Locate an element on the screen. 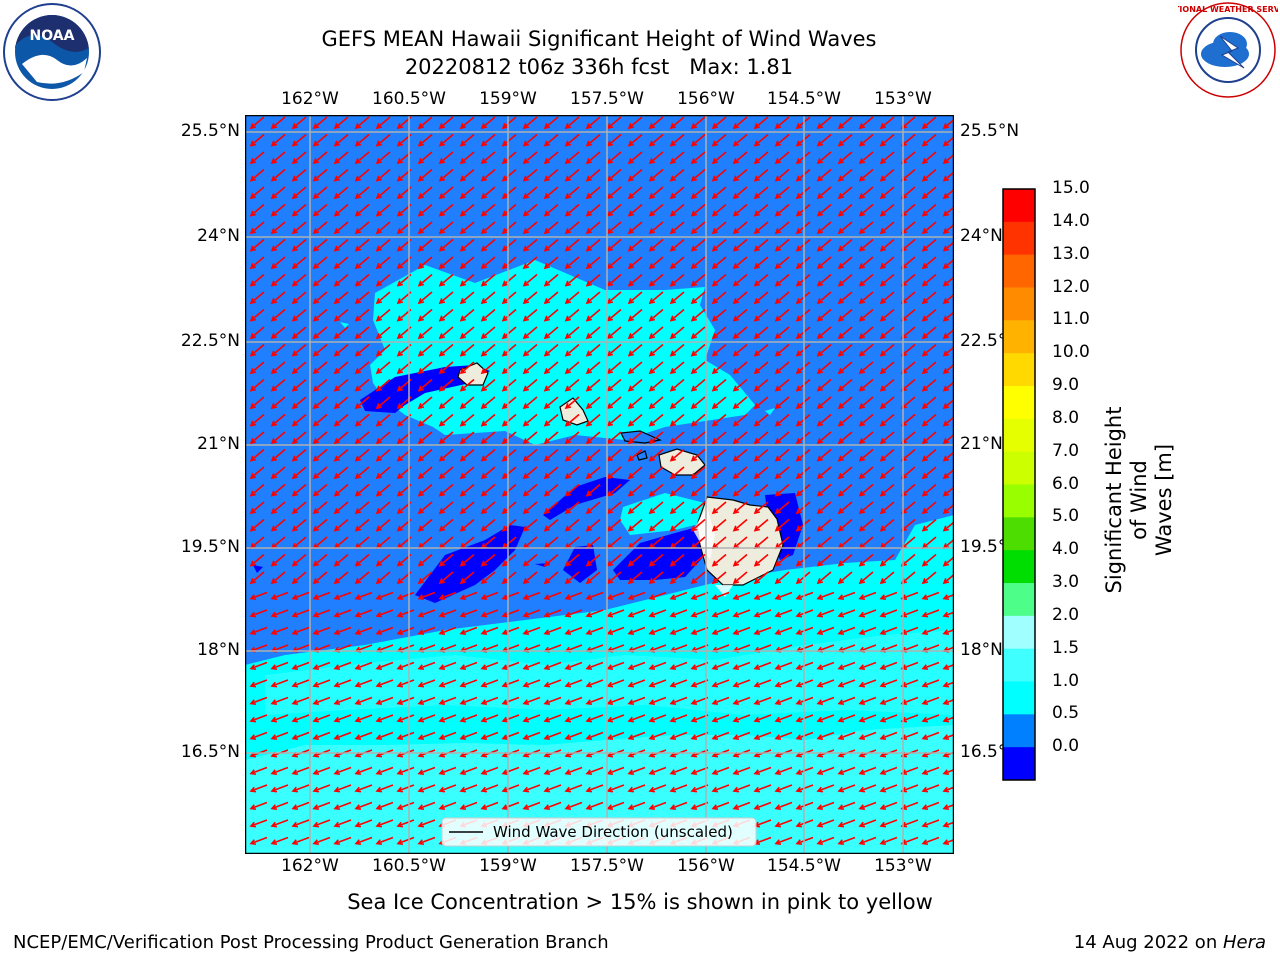 Image resolution: width=1280 pixels, height=960 pixels. noaa-logo: NOAA is located at coordinates (52, 52).